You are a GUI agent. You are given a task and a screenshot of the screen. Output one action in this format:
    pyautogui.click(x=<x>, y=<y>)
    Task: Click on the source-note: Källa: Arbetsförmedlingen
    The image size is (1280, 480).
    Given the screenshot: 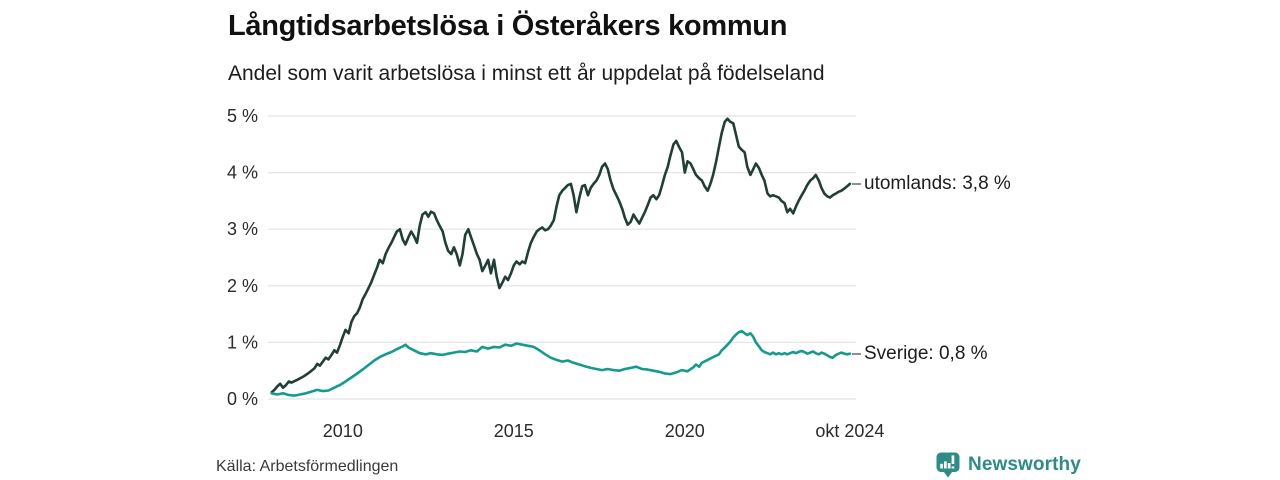 What is the action you would take?
    pyautogui.click(x=307, y=466)
    